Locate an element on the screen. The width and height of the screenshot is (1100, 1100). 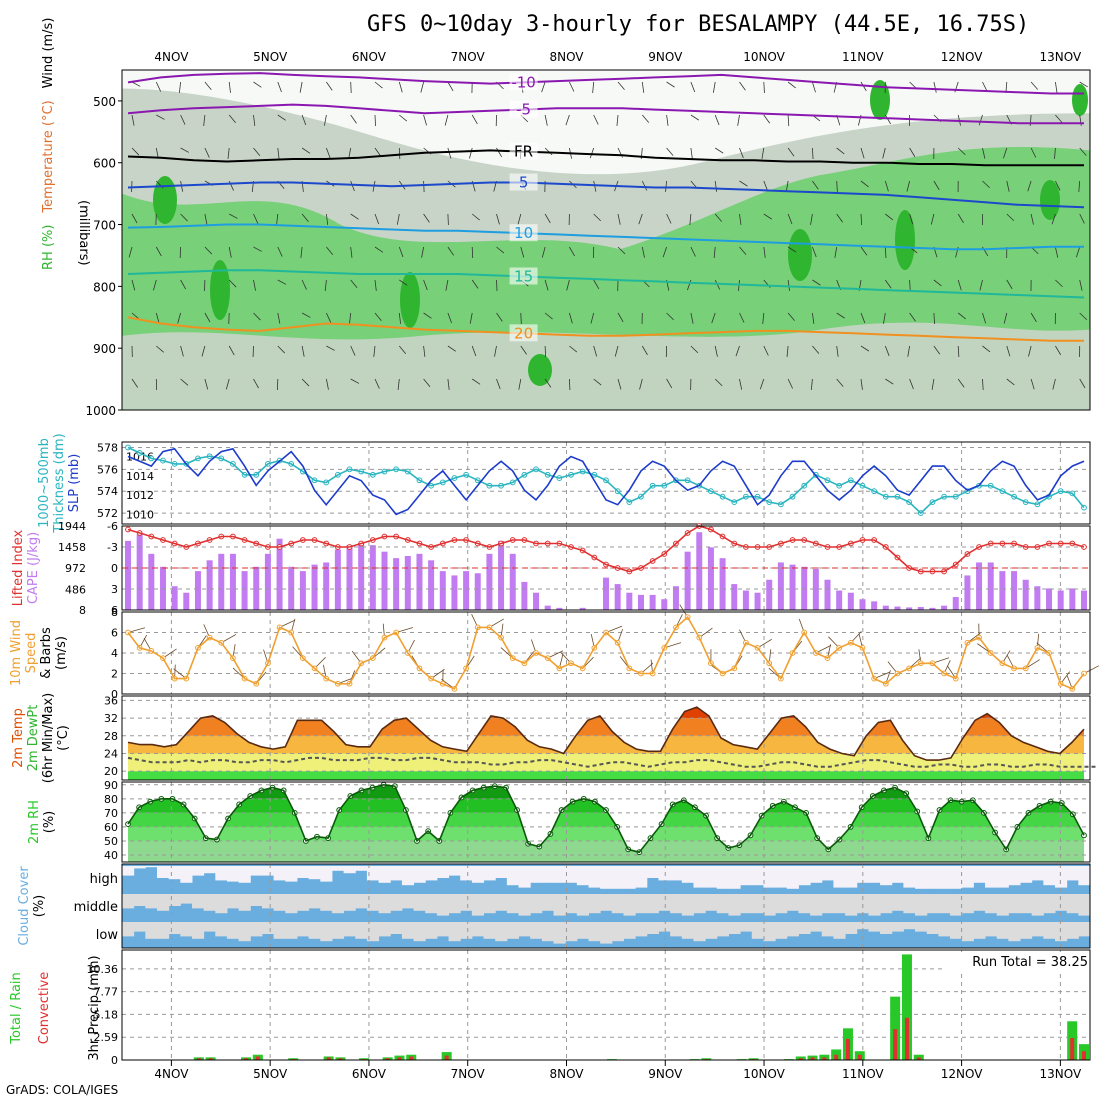
cloud-level-label: middle is located at coordinates (96, 907).